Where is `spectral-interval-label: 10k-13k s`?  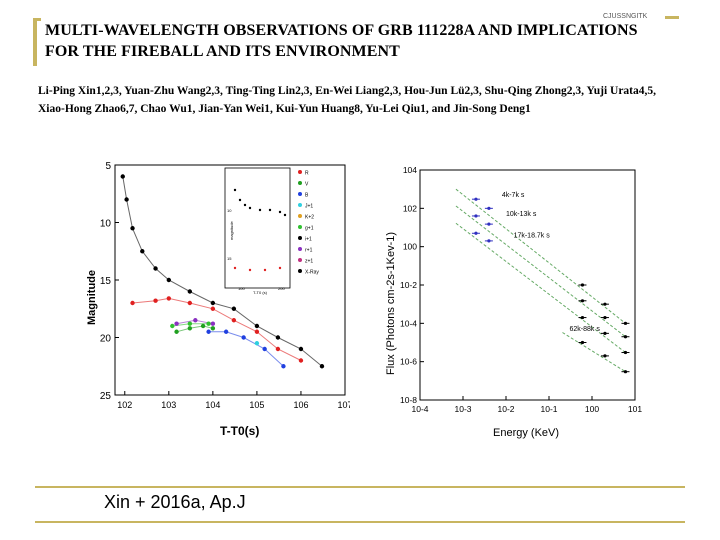
spectral-interval-label: 10k-13k s is located at coordinates (521, 214).